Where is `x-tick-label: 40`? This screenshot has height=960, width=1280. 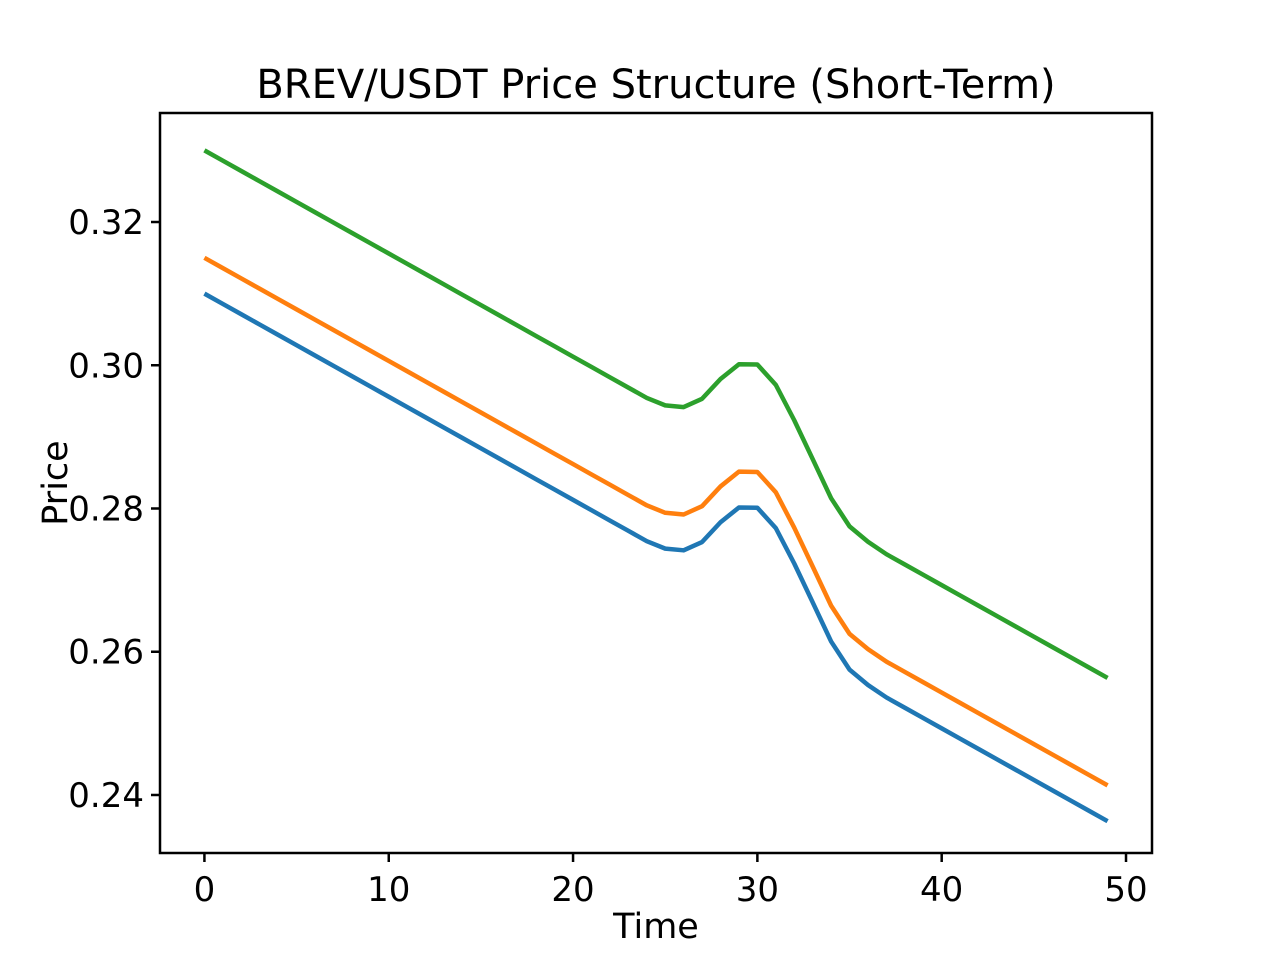 x-tick-label: 40 is located at coordinates (941, 890).